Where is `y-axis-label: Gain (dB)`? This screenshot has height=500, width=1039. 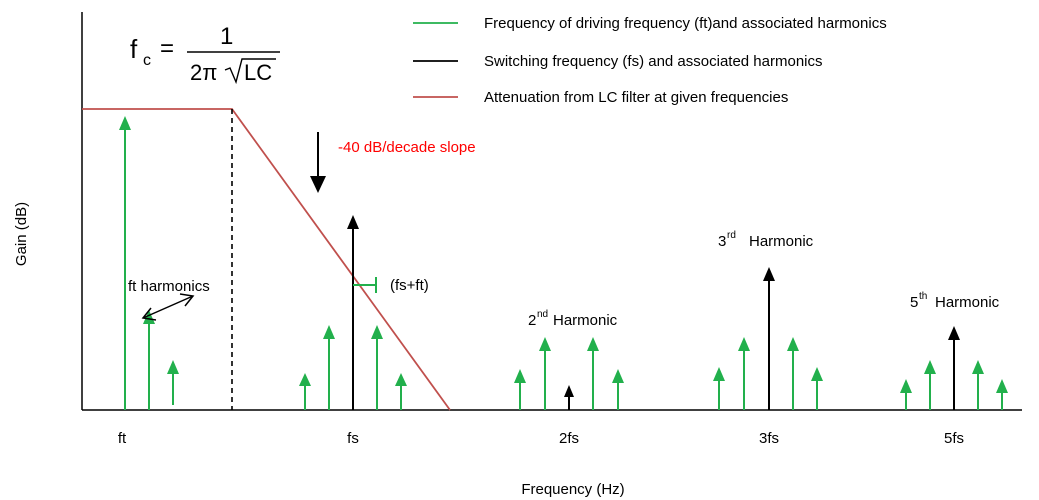
y-axis-label: Gain (dB) is located at coordinates (21, 234).